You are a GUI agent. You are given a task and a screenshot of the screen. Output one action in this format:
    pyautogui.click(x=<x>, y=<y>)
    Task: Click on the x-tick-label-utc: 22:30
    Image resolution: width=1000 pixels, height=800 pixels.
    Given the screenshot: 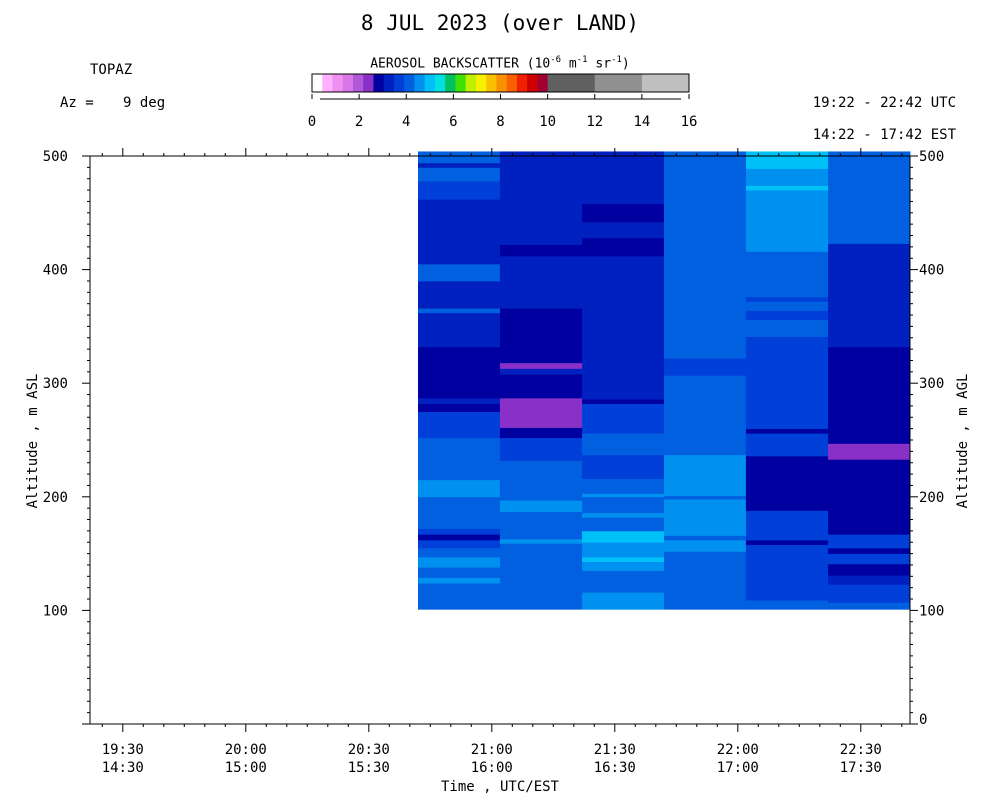 What is the action you would take?
    pyautogui.click(x=861, y=750)
    